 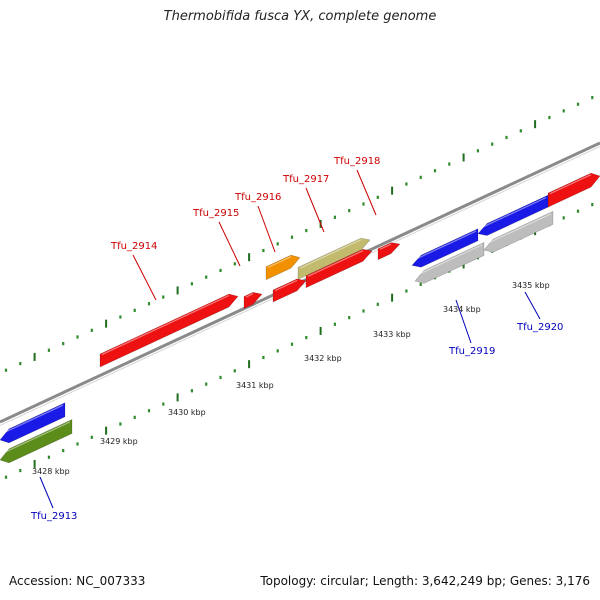 I want to click on gene-label: Tfu_2914, so click(x=133, y=246).